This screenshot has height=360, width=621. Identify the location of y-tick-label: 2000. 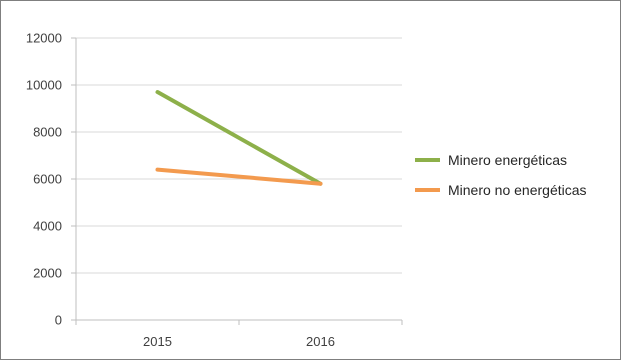
(47, 273).